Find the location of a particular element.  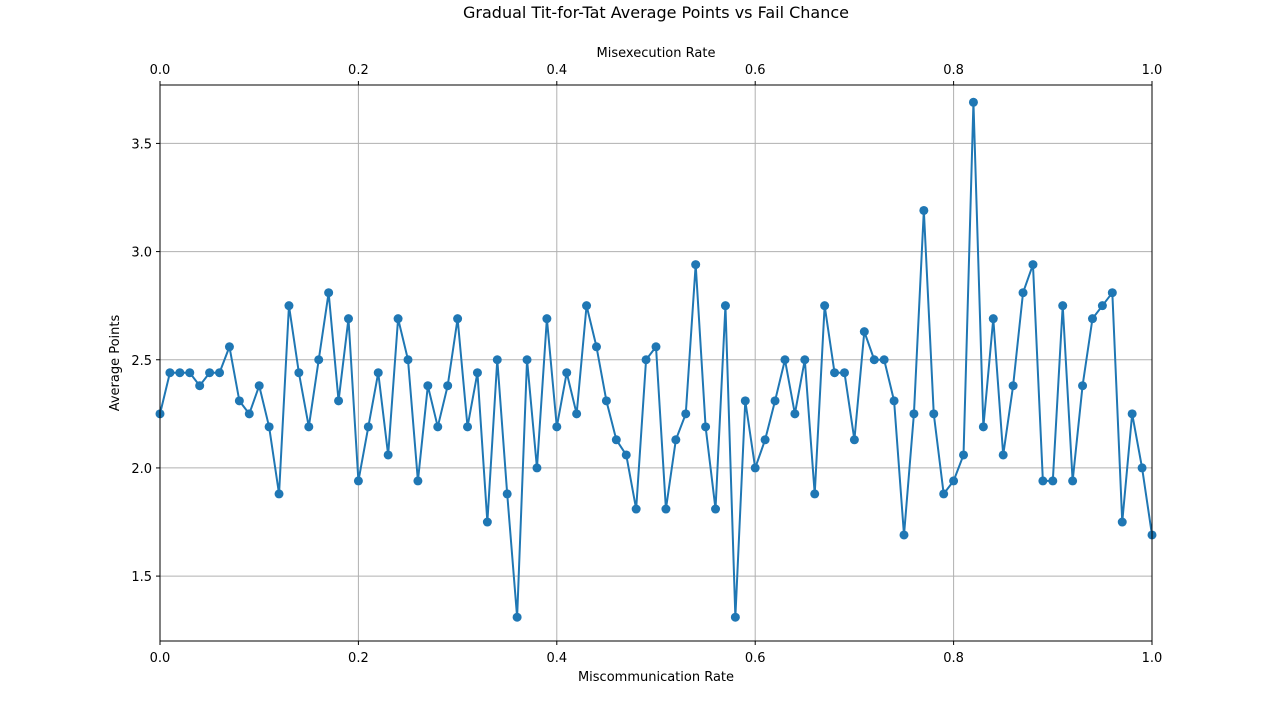

x2-tick-label: 0.8 is located at coordinates (953, 70).